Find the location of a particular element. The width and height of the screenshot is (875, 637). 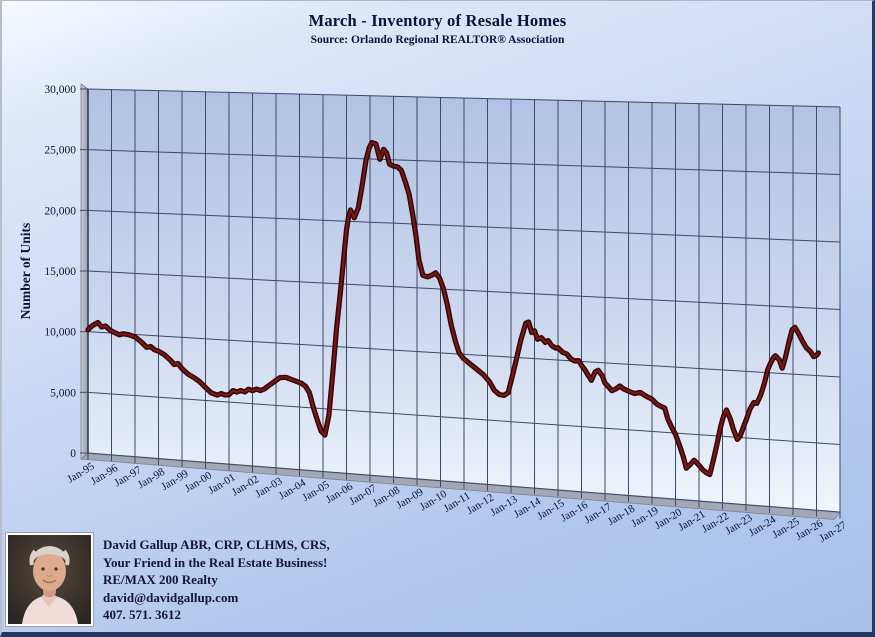

y-axis-tick-label: 5,000 is located at coordinates (63, 393).